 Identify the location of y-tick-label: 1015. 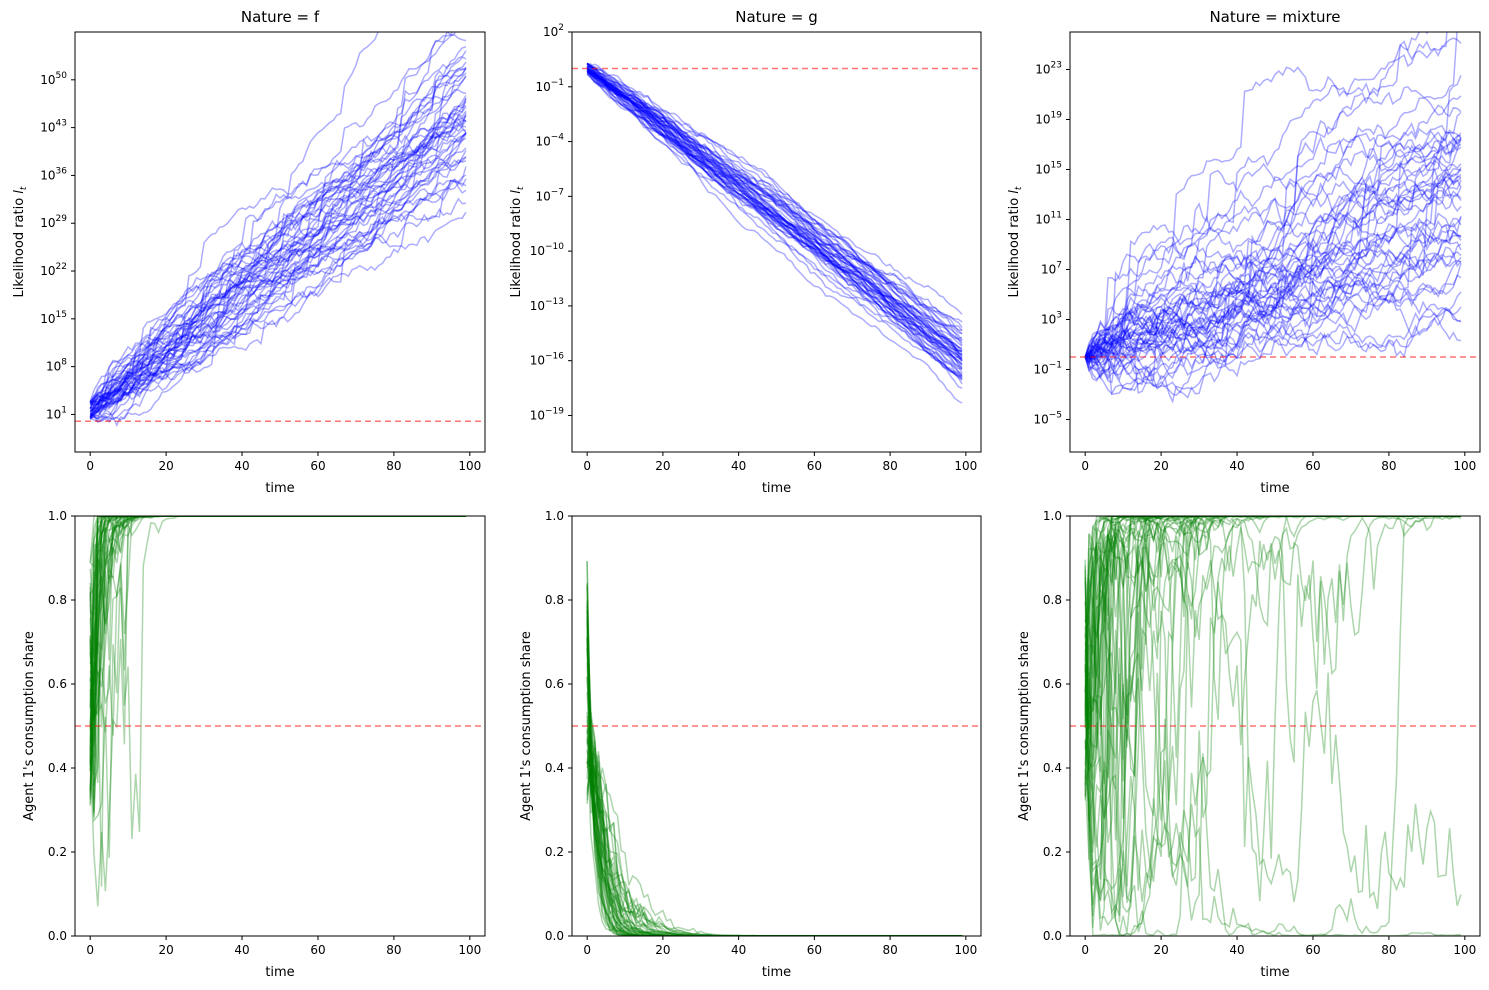
(53, 318).